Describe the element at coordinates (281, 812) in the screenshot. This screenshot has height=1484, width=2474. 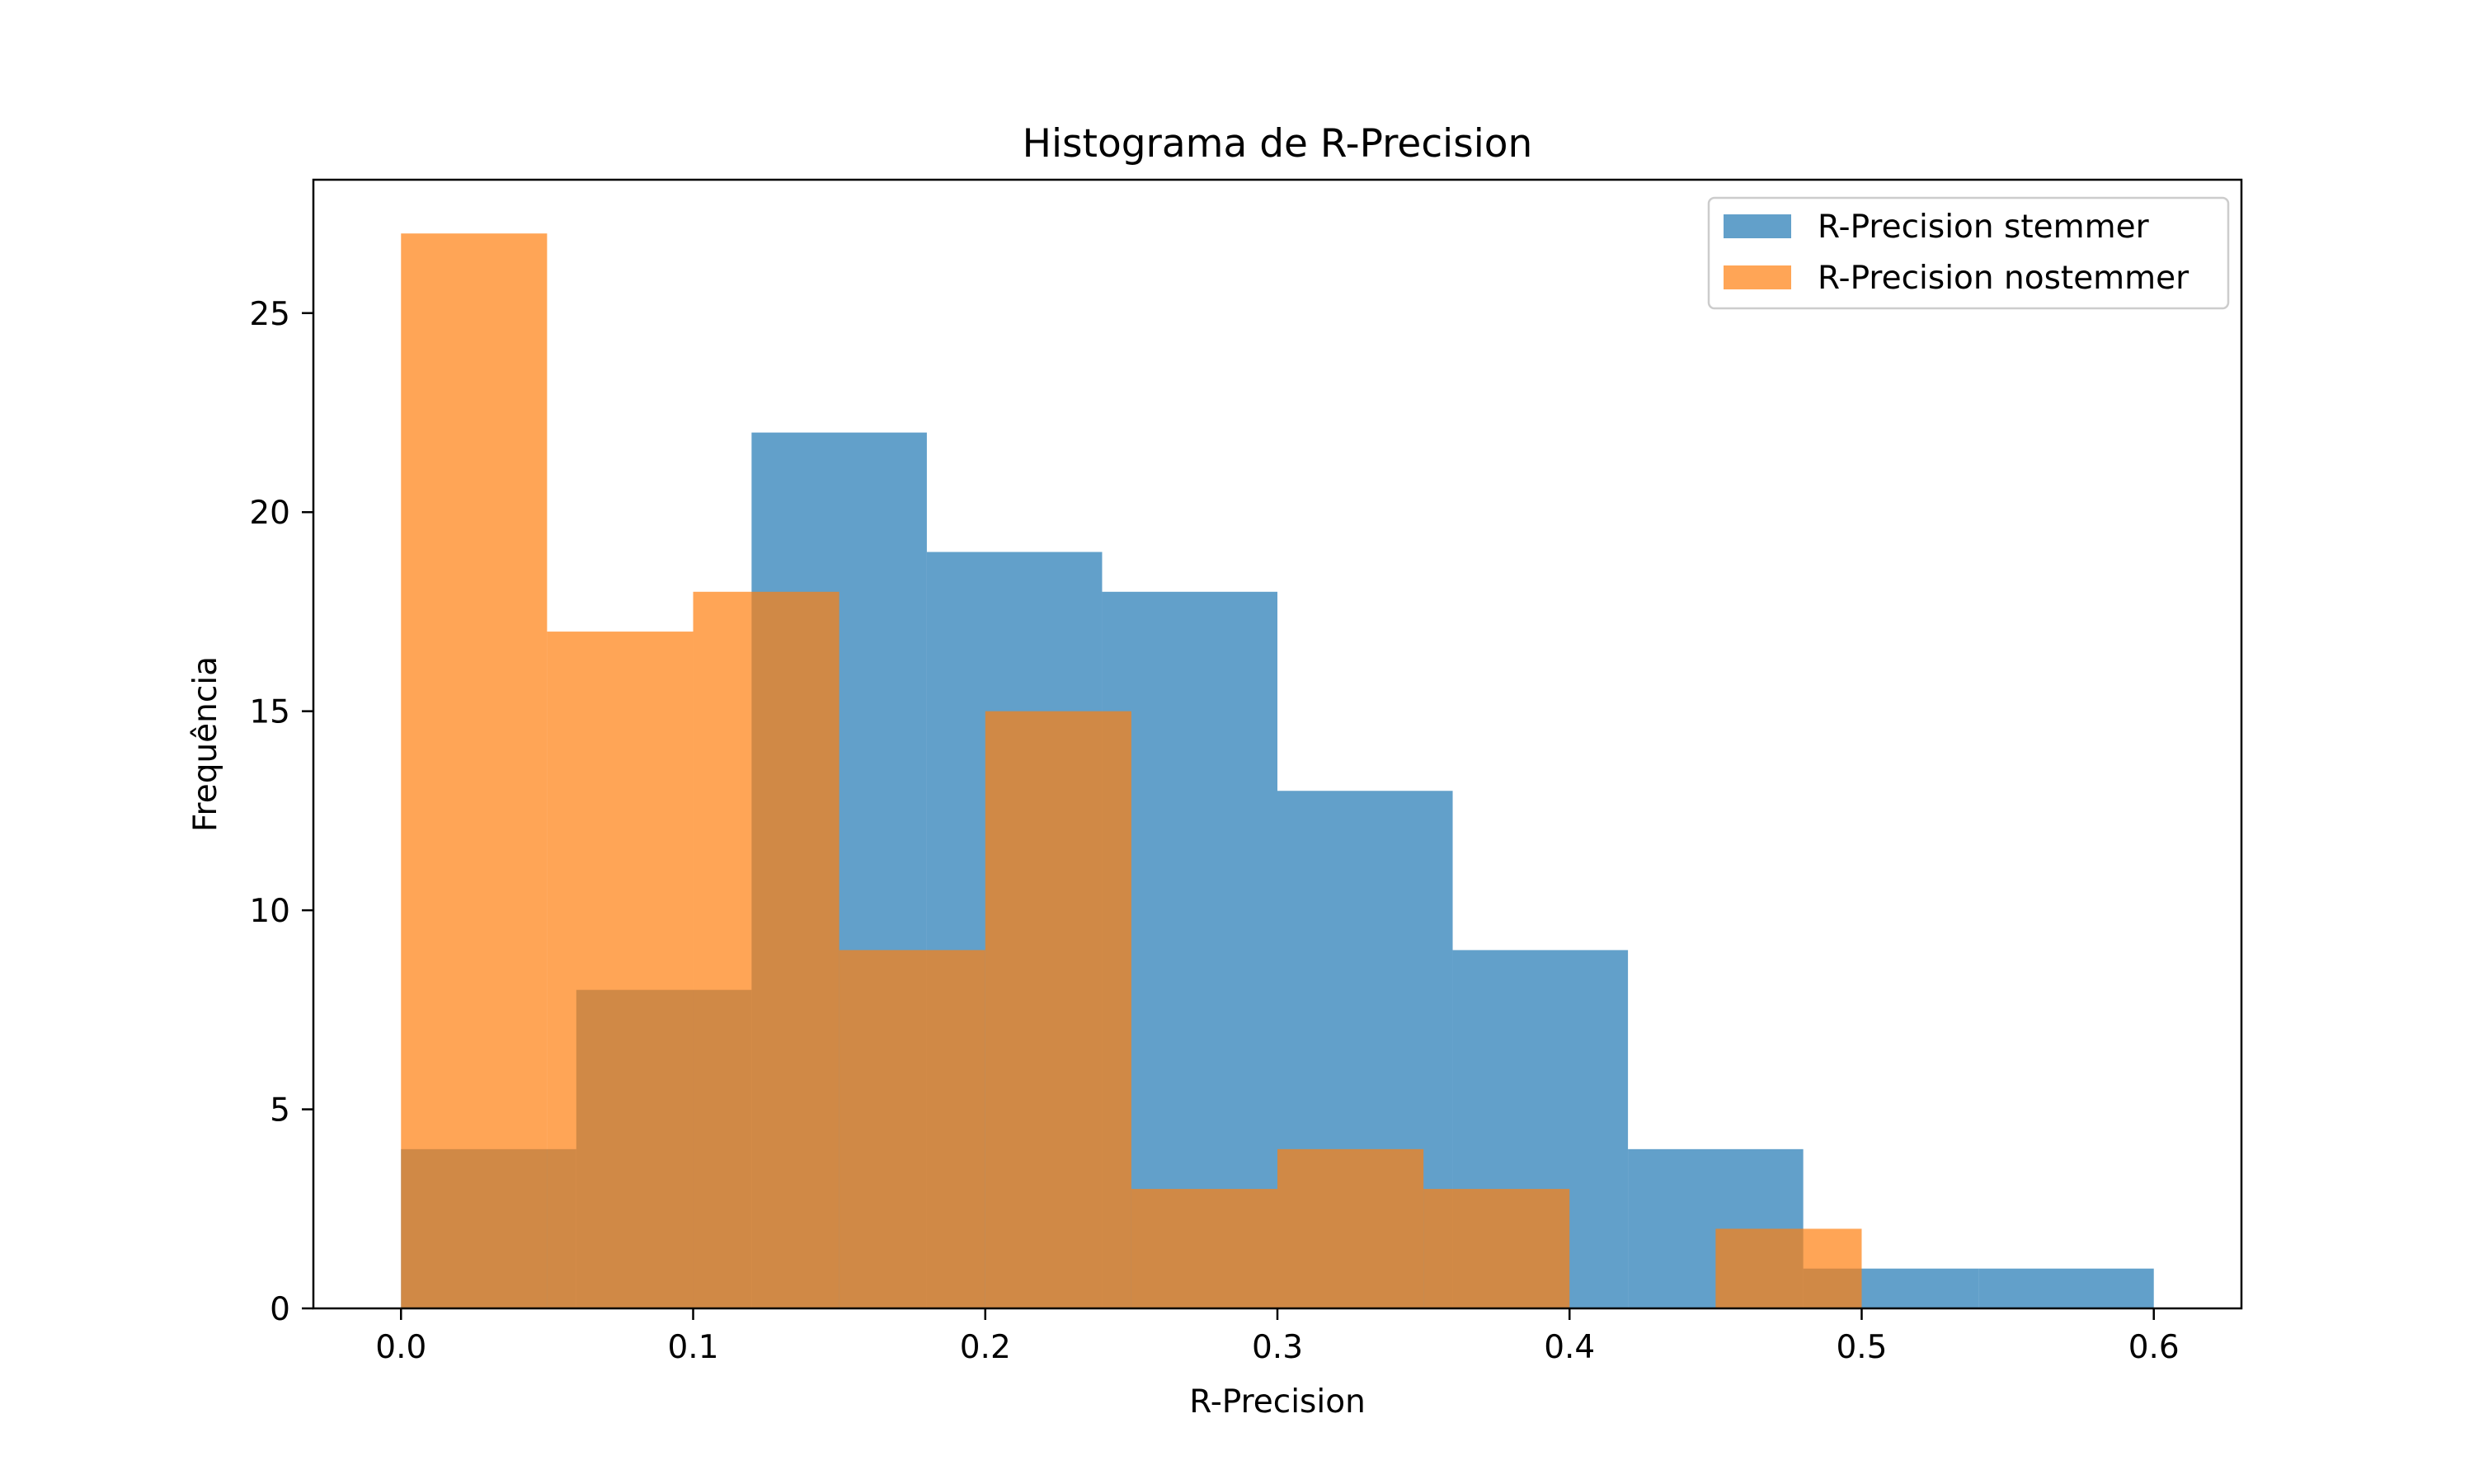
I see `y-axis: 0 5 10 15 20 25` at that location.